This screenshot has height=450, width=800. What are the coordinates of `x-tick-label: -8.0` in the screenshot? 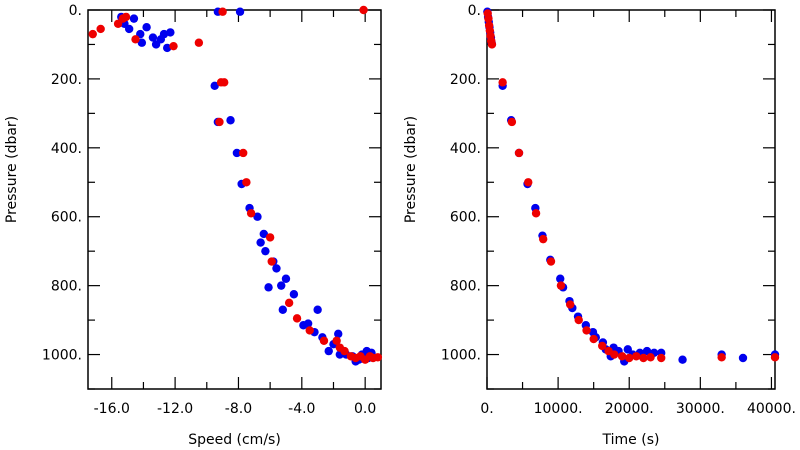 It's located at (238, 409).